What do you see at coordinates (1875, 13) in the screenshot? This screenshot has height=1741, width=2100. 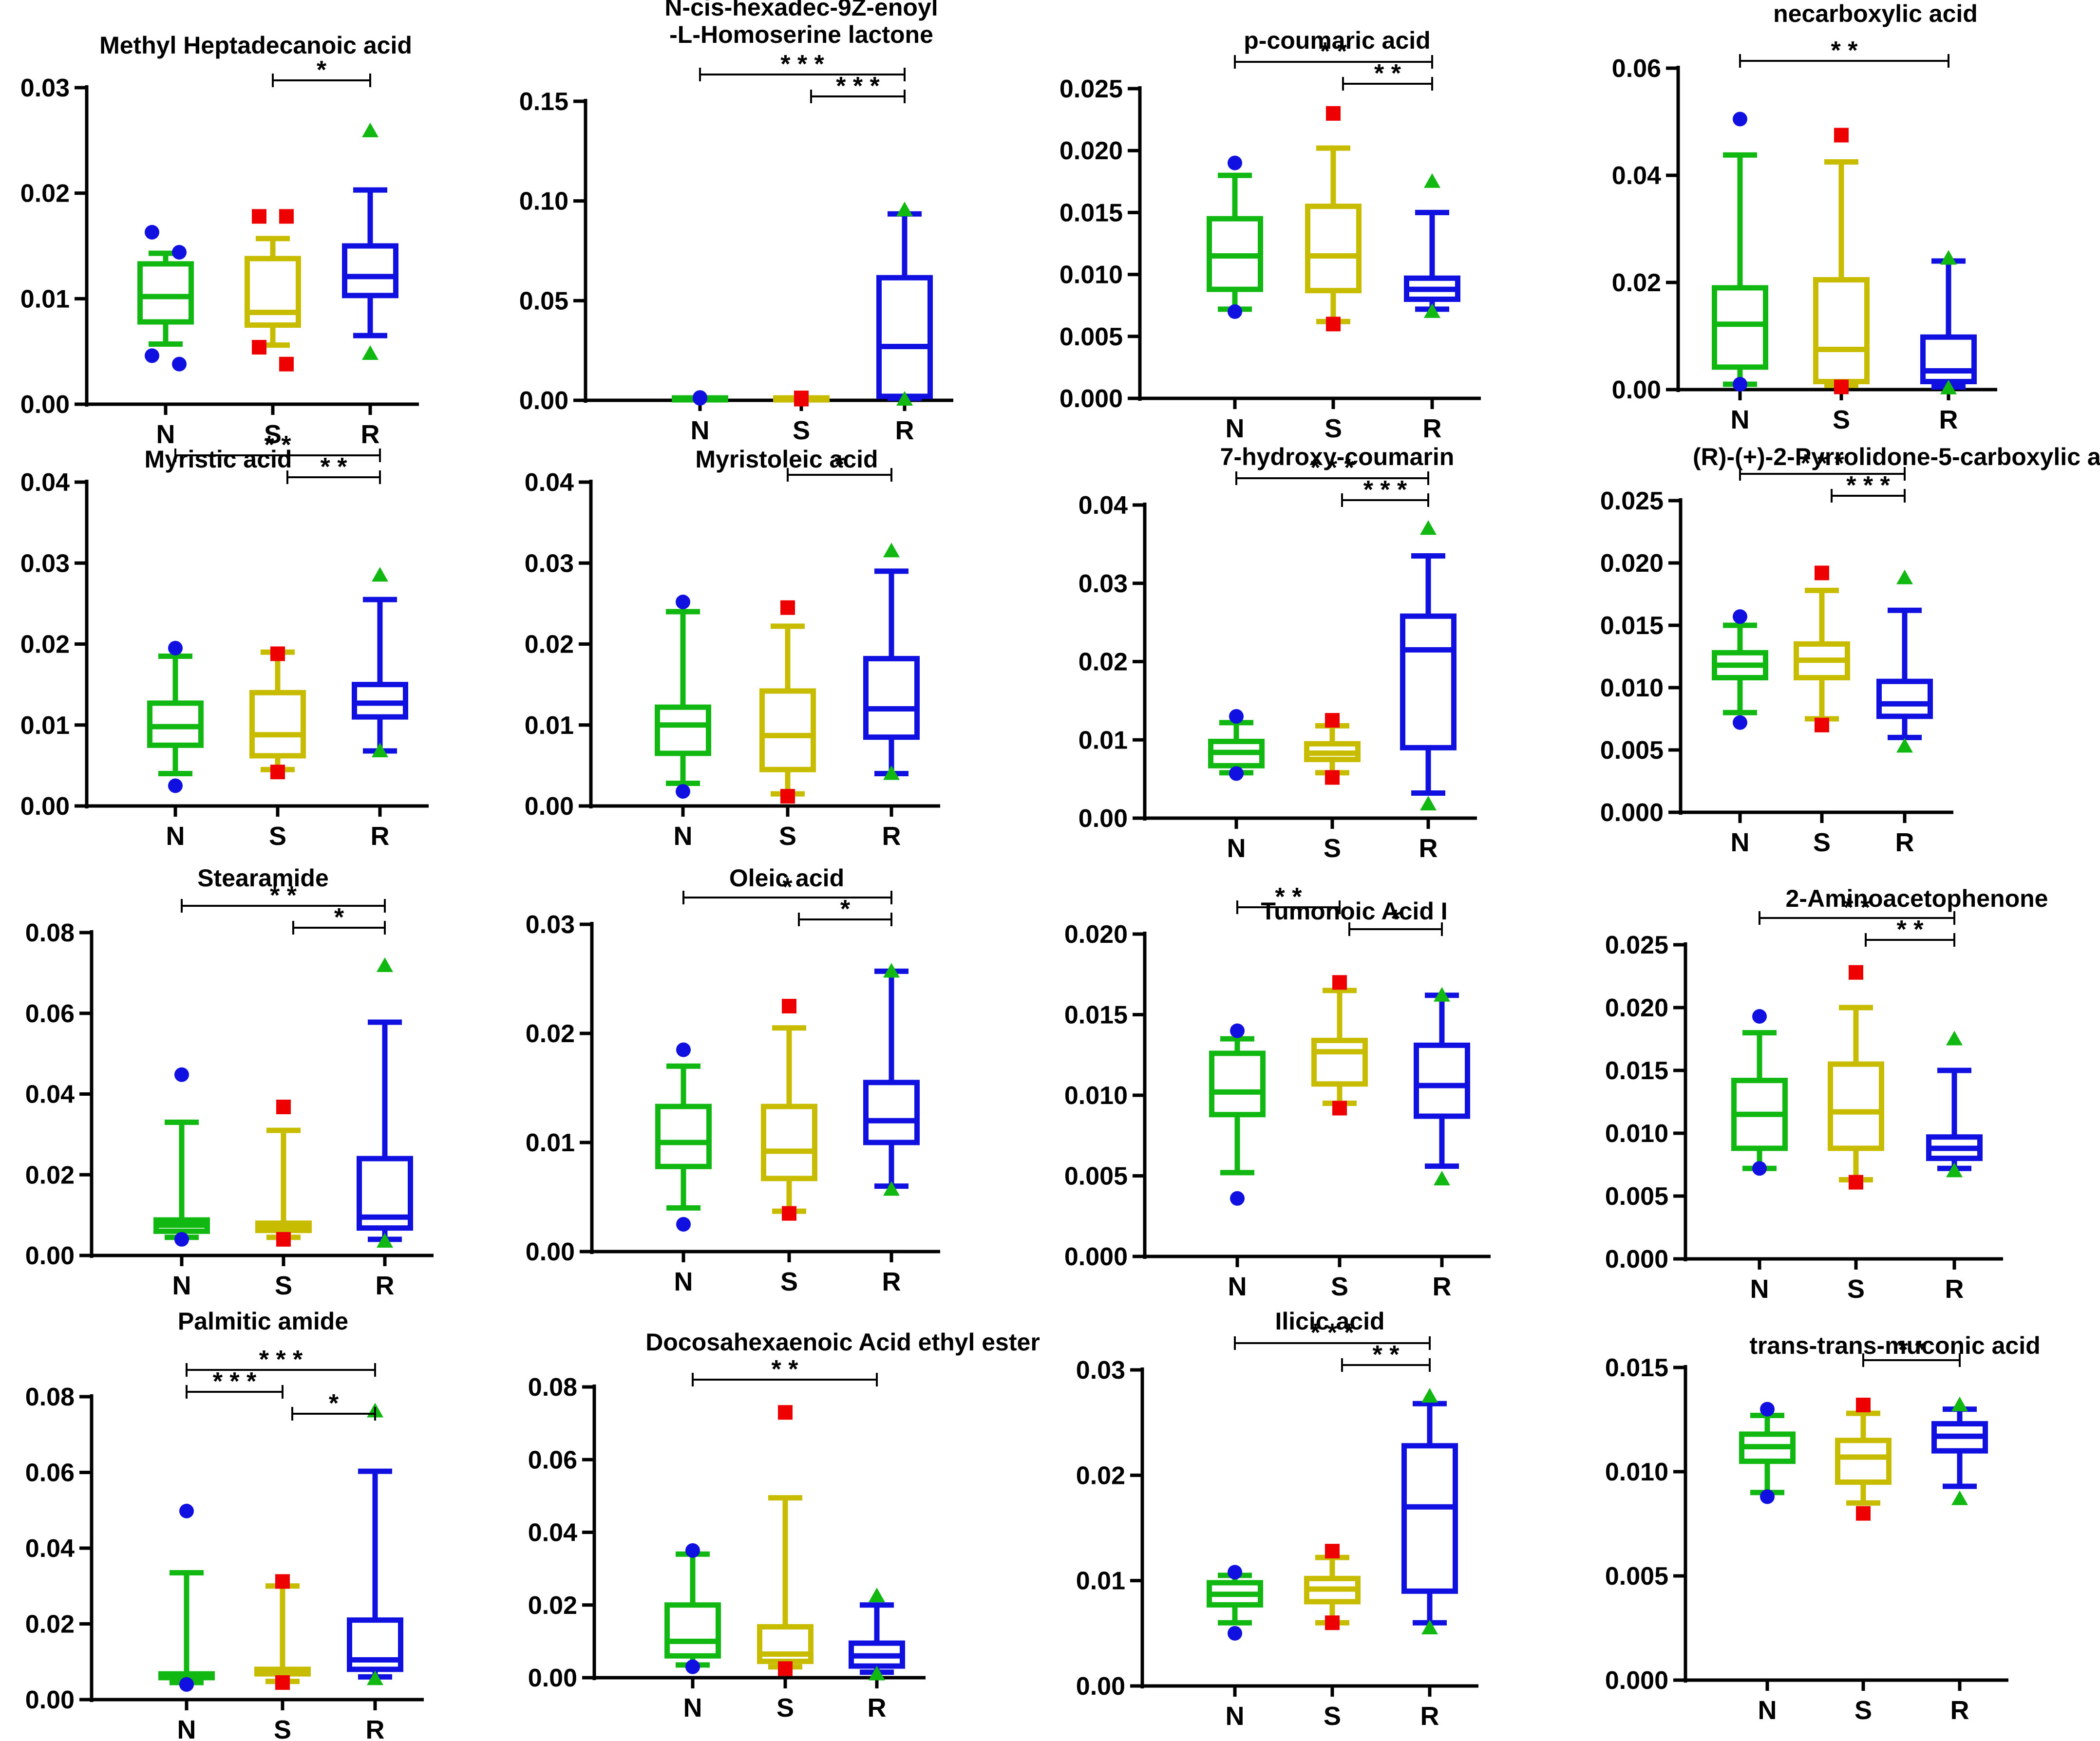 I see `panel-title: necarboxylic acid` at bounding box center [1875, 13].